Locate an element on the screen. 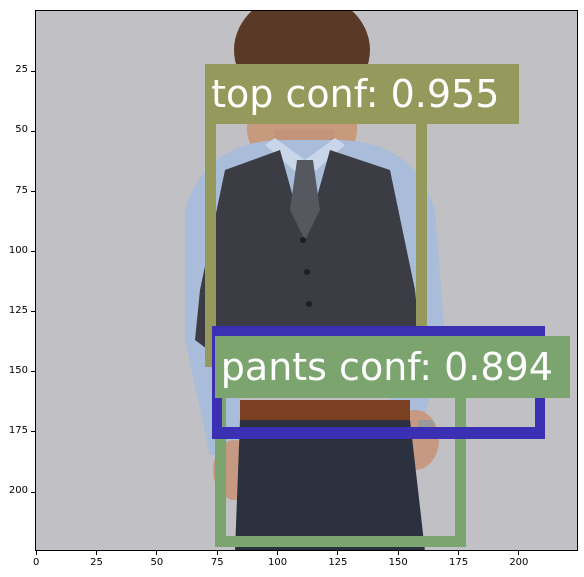 The image size is (584, 577). tie is located at coordinates (305, 200).